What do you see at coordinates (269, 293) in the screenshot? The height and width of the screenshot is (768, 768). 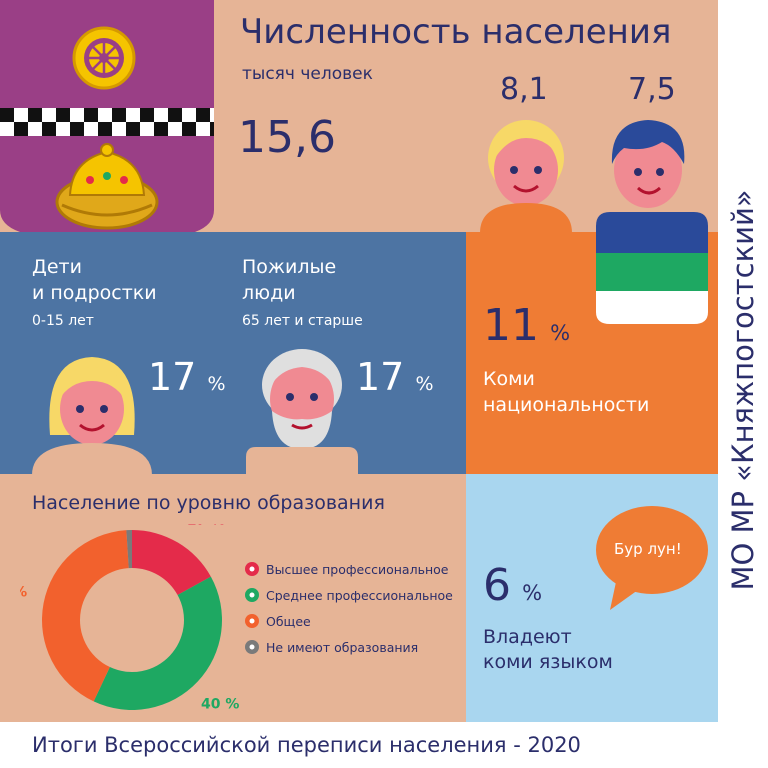 I see `elderly-title-line2: люди` at bounding box center [269, 293].